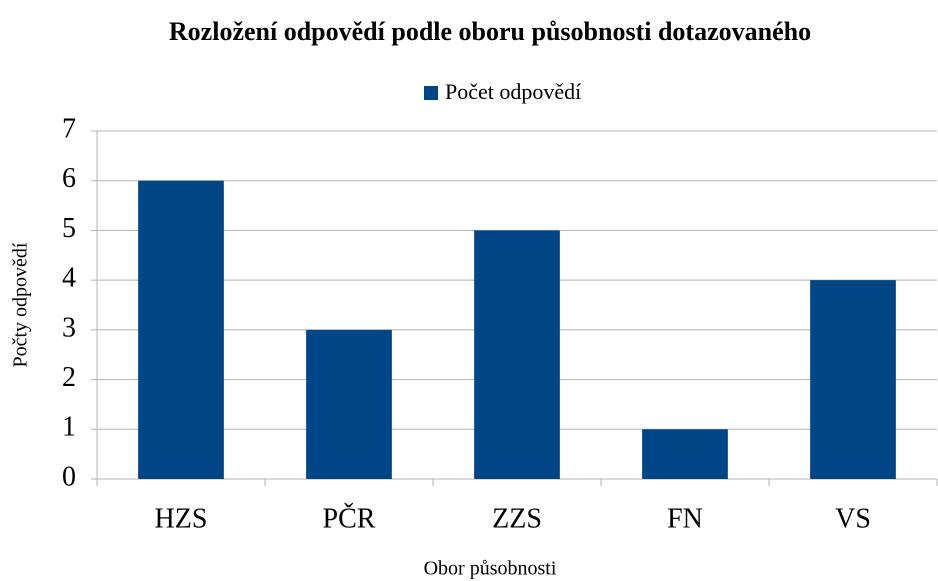  Describe the element at coordinates (69, 327) in the screenshot. I see `y-tick-label: 3` at that location.